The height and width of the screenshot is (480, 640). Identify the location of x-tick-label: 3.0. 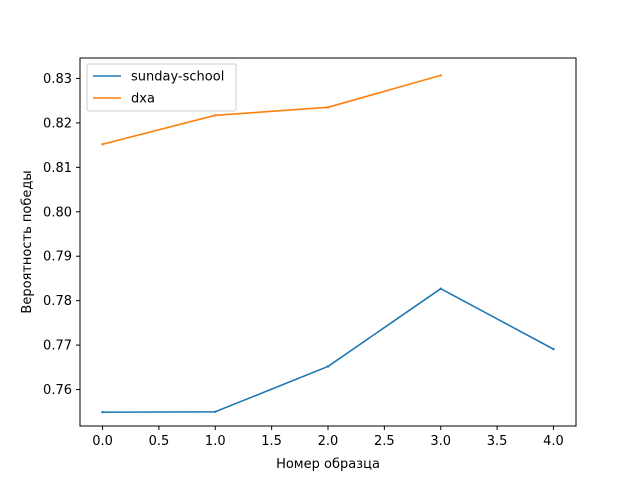
(440, 441).